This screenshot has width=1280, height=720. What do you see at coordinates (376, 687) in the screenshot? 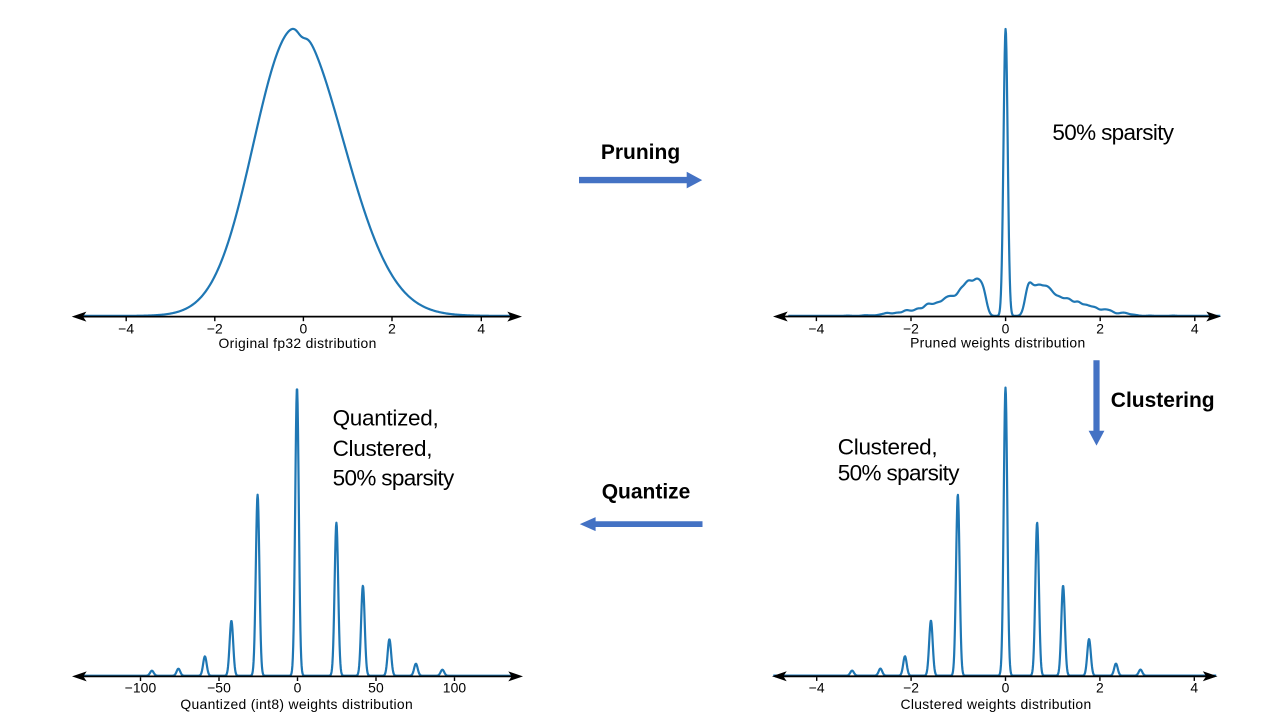
I see `svg-text: 50` at bounding box center [376, 687].